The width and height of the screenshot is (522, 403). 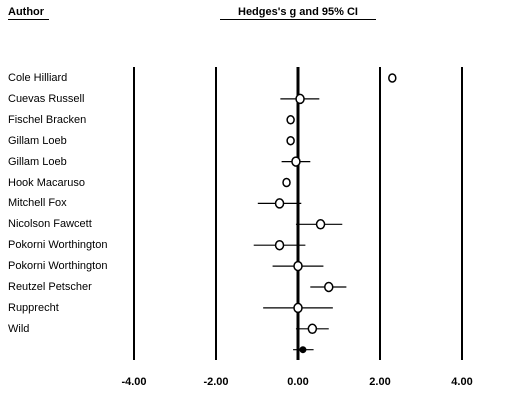 I want to click on x-tick-label: 0.00, so click(x=298, y=382).